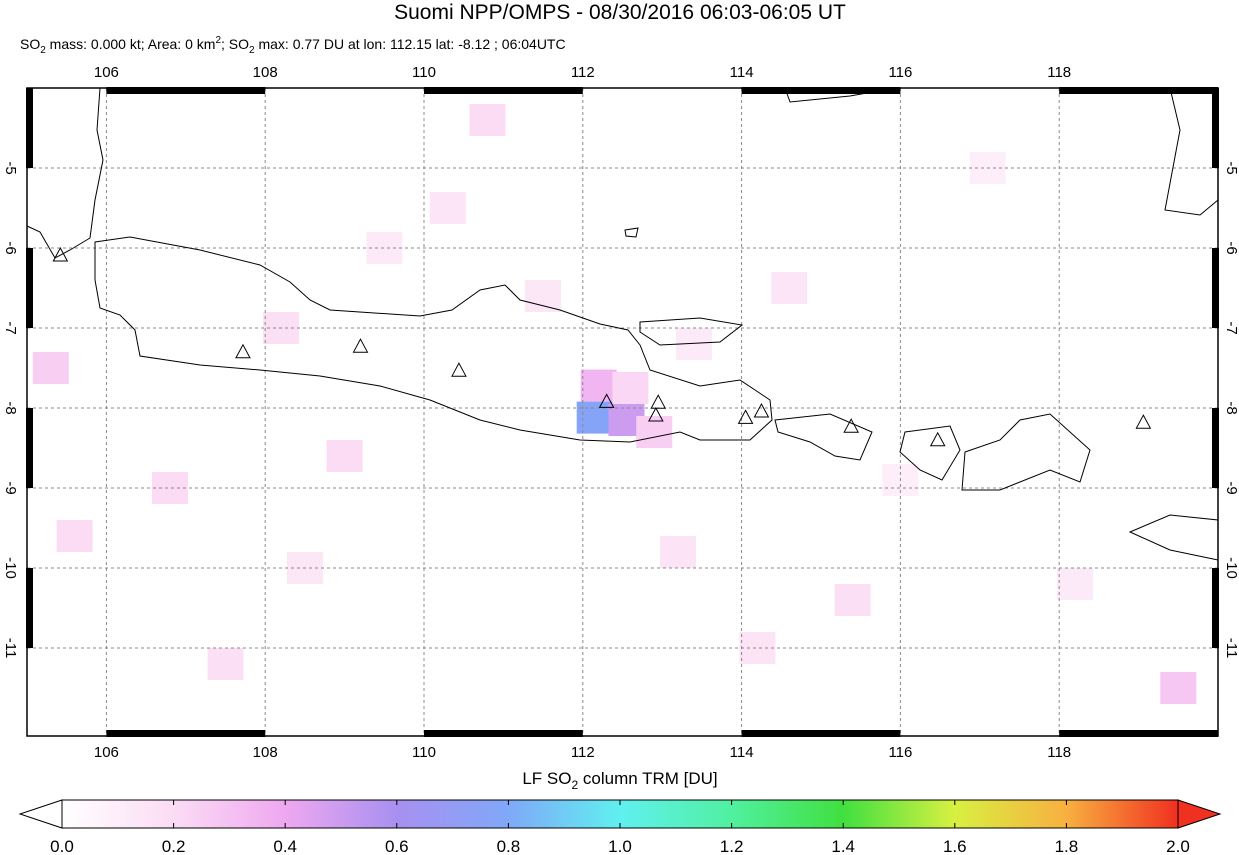  I want to click on colorbar-tick-label: 0.4, so click(285, 846).